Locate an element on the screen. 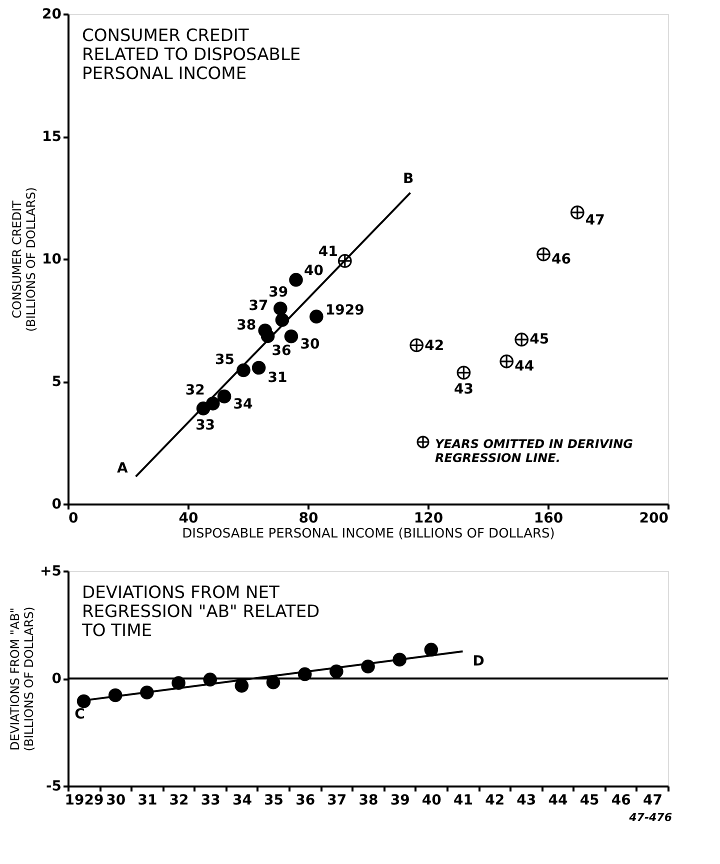 This screenshot has width=720, height=864. annotation: 36 is located at coordinates (282, 351).